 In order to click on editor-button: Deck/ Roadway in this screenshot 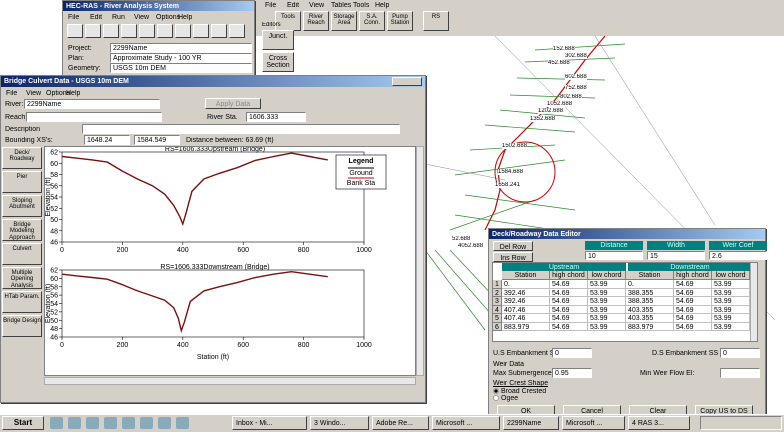, I will do `click(22, 158)`.